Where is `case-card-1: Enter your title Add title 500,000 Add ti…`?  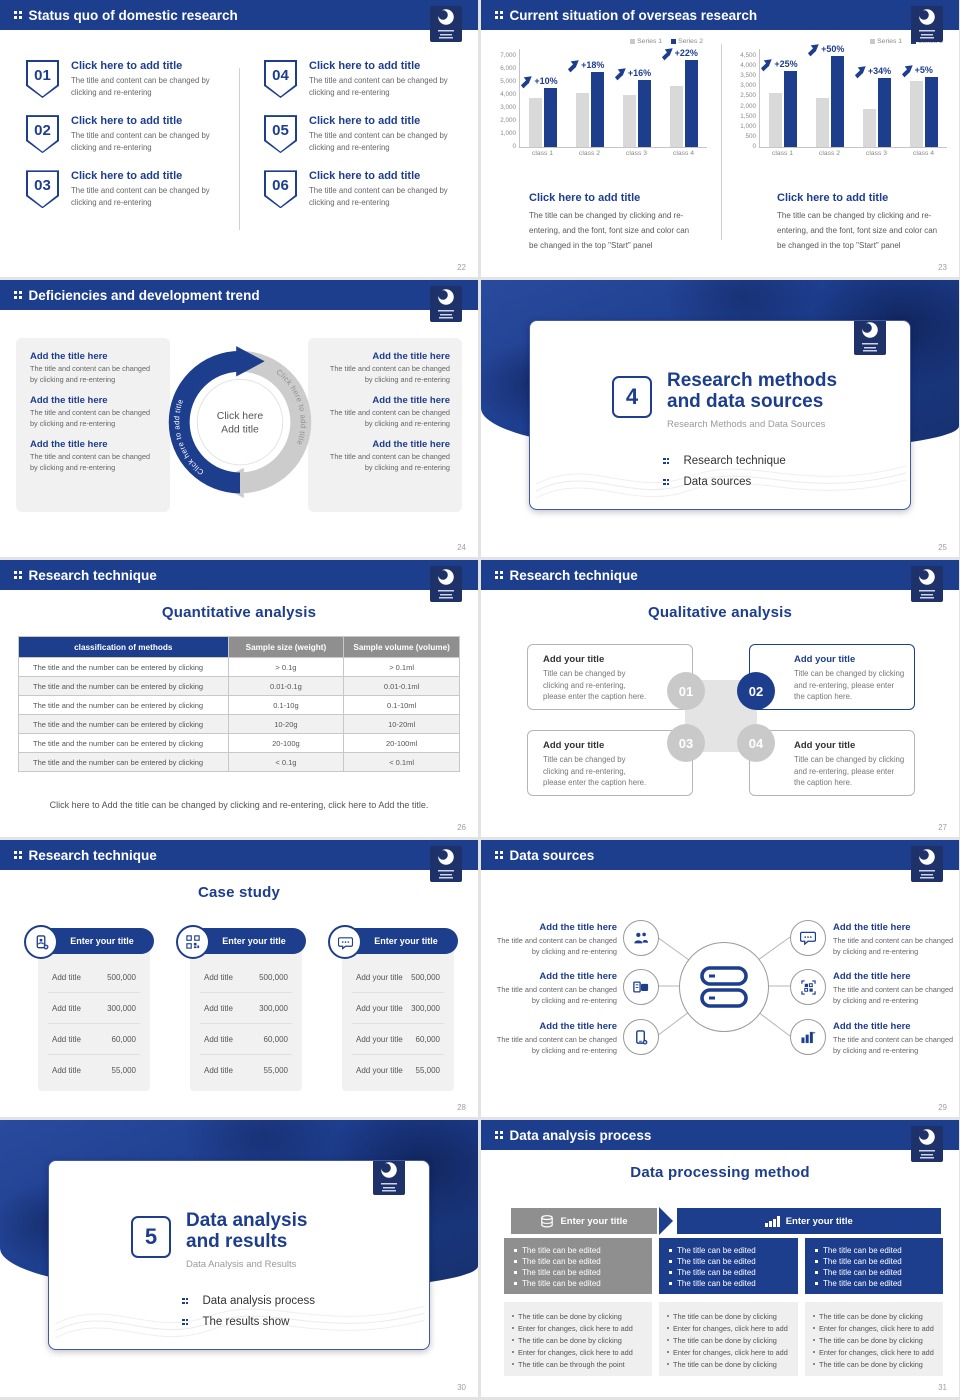
case-card-1: Enter your title Add title 500,000 Add ti… is located at coordinates (89, 1008).